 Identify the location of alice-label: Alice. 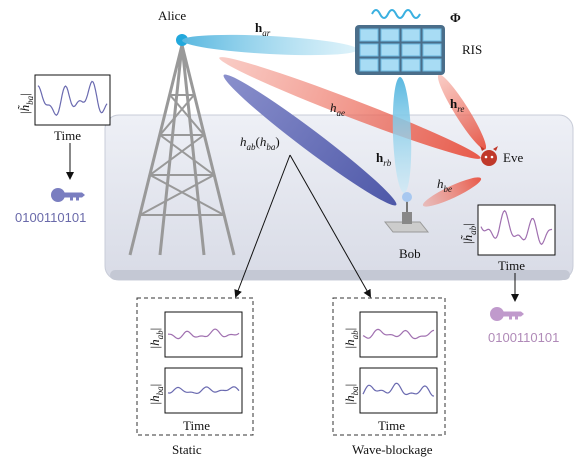
(172, 15).